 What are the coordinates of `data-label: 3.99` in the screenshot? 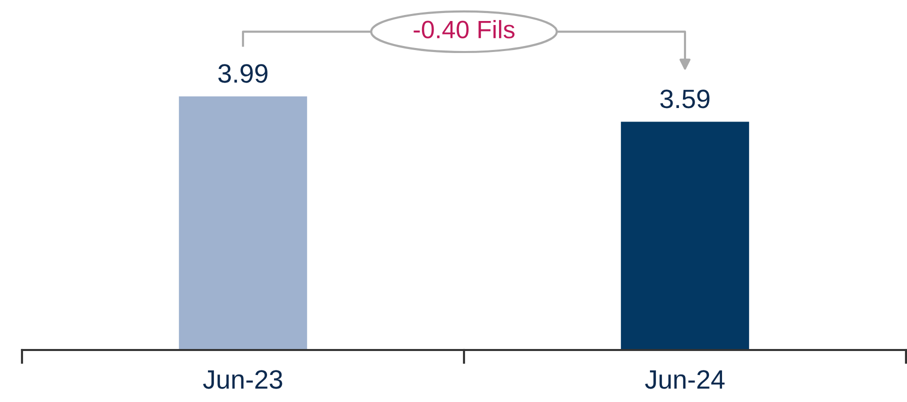 It's located at (243, 73).